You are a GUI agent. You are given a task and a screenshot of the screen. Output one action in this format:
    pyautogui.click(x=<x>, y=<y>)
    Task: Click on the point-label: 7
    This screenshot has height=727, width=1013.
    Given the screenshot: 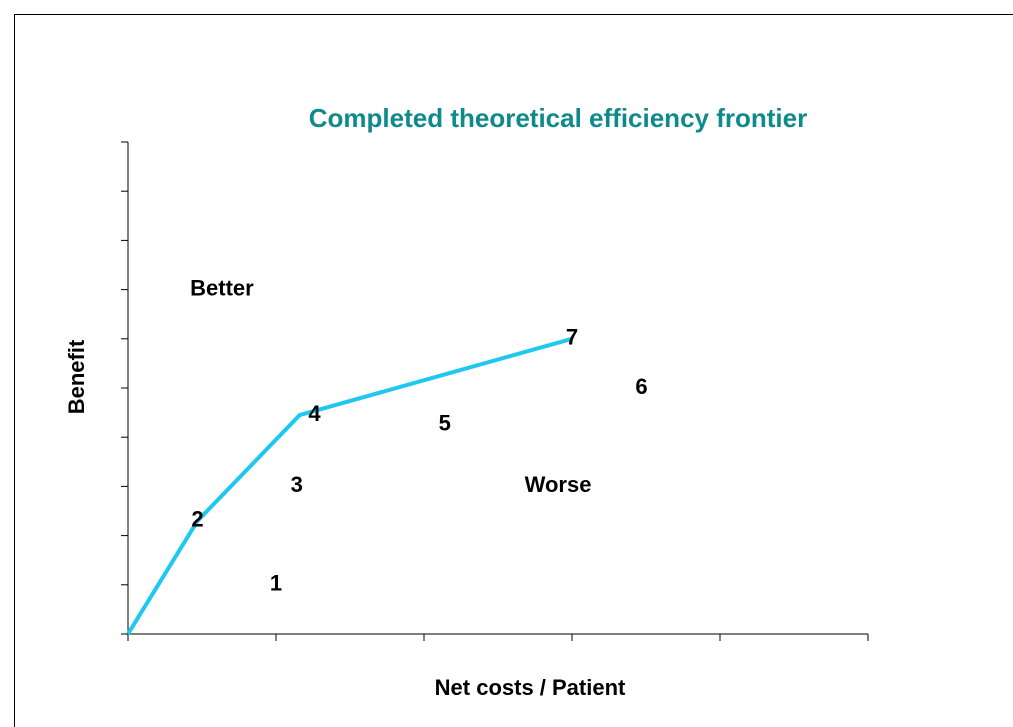 What is the action you would take?
    pyautogui.click(x=572, y=337)
    